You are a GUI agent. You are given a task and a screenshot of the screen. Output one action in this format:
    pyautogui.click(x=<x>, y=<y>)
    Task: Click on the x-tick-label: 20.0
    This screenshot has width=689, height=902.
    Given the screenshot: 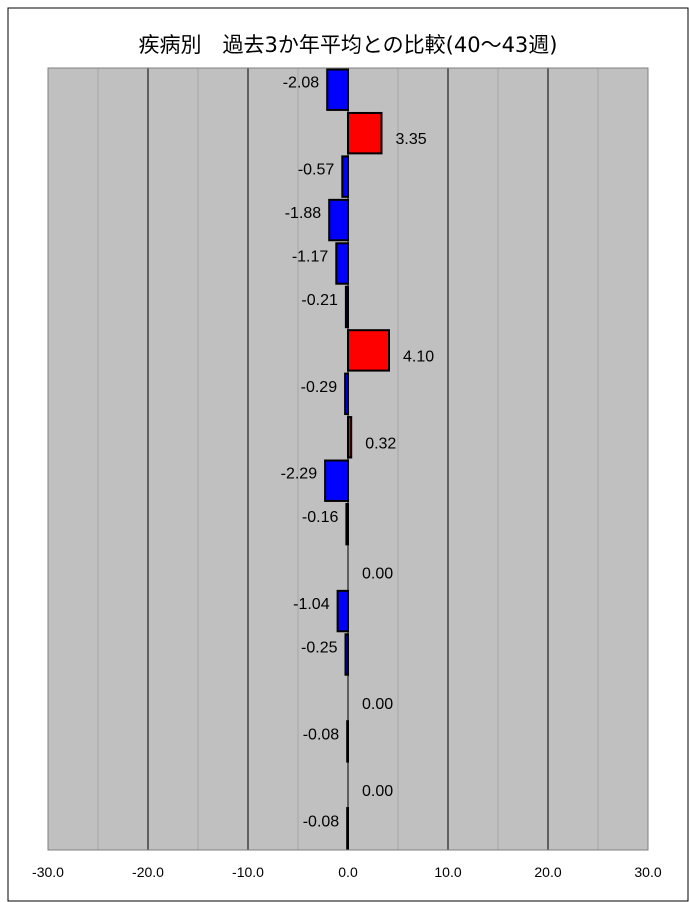 What is the action you would take?
    pyautogui.click(x=547, y=872)
    